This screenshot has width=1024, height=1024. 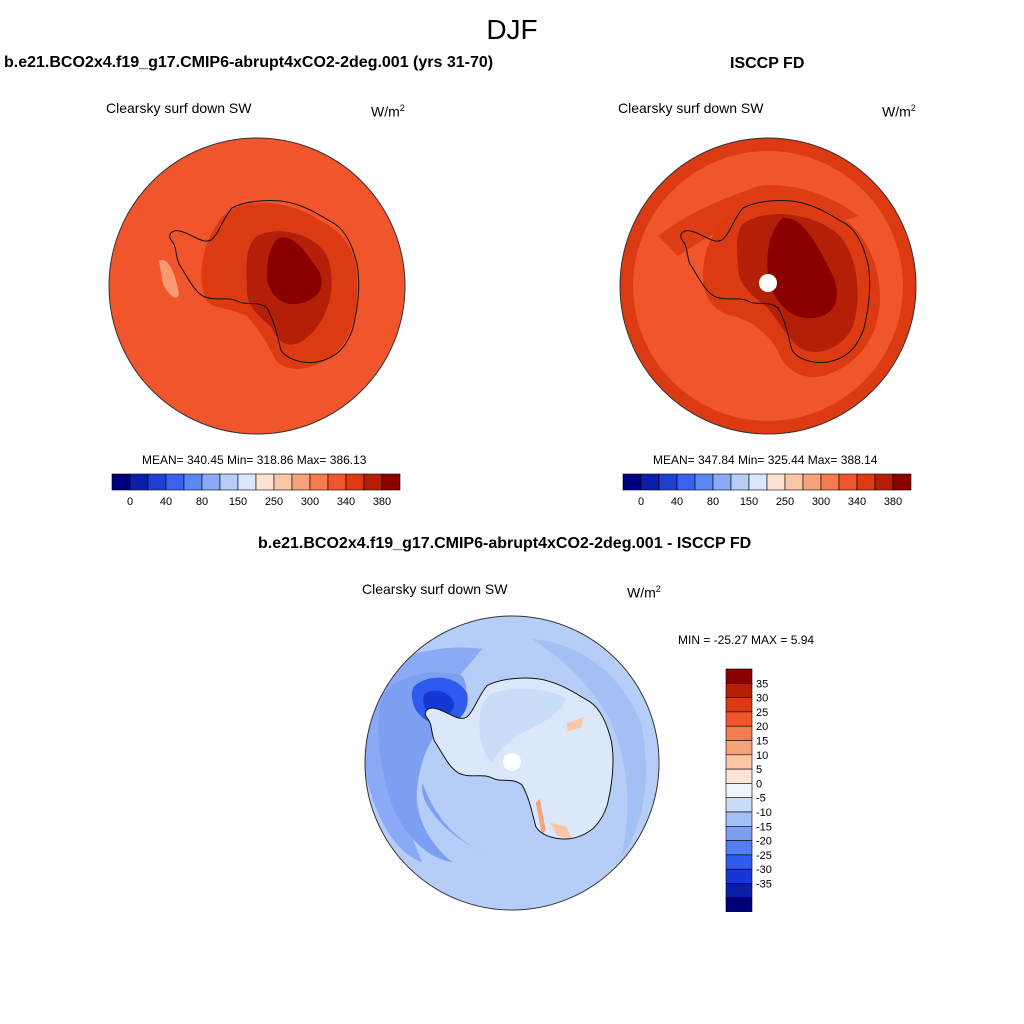 I want to click on diff-colorbar-tick: 10, so click(x=762, y=756).